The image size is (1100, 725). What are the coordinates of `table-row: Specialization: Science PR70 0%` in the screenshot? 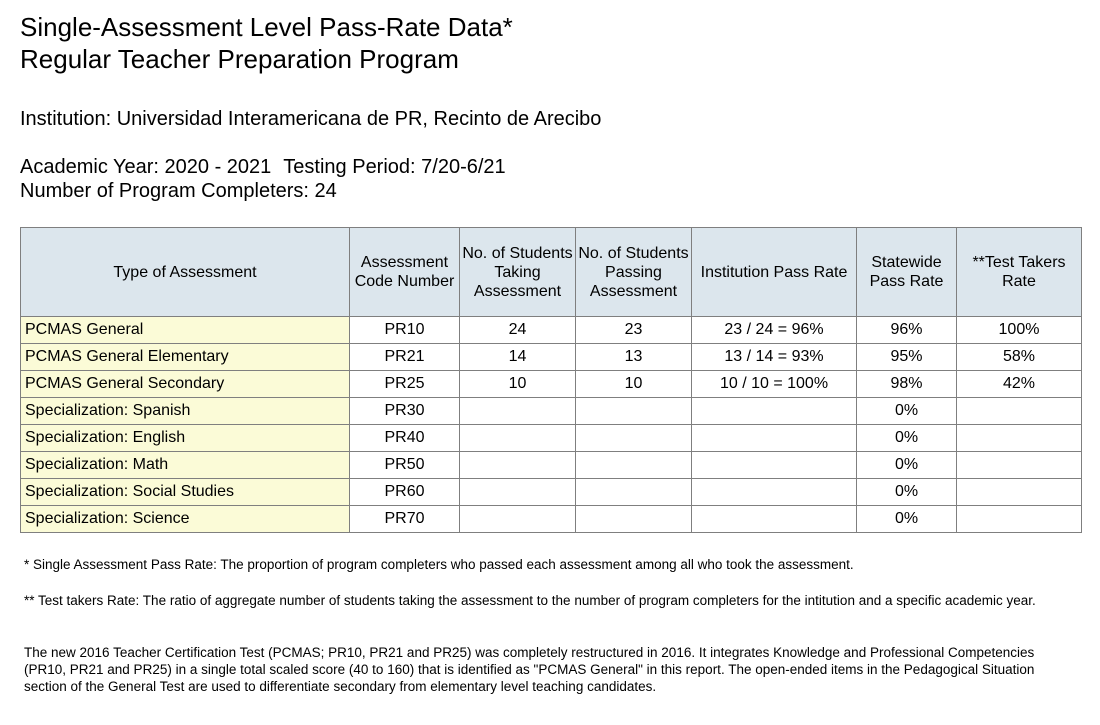 It's located at (551, 519).